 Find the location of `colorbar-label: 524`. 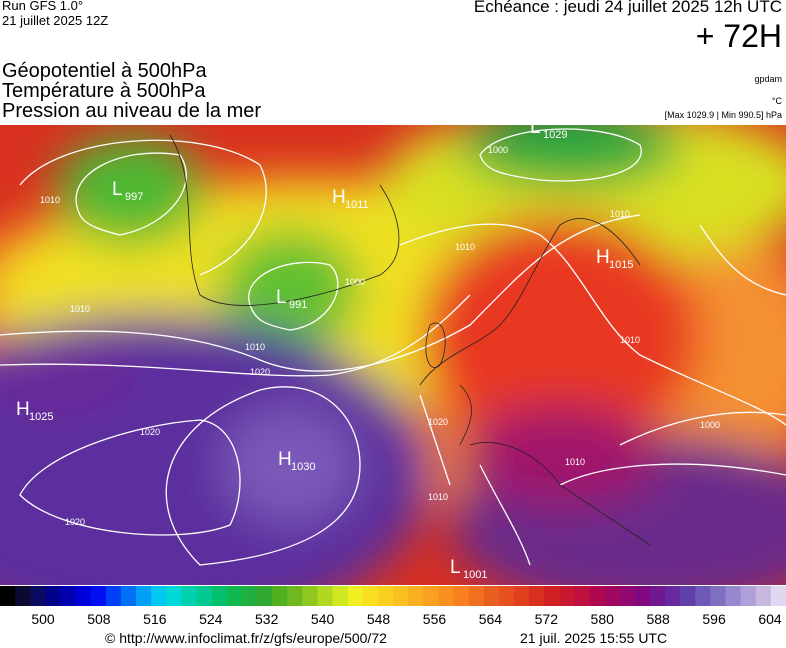

colorbar-label: 524 is located at coordinates (211, 619).